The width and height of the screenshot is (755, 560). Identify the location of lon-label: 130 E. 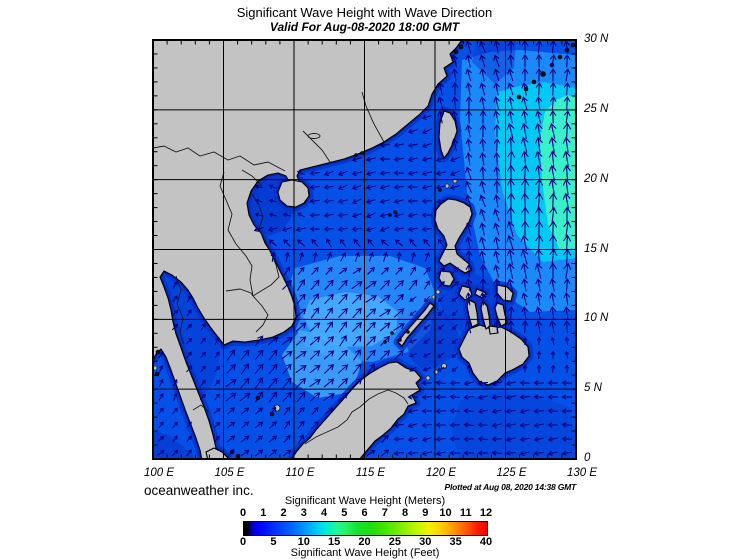
(582, 473).